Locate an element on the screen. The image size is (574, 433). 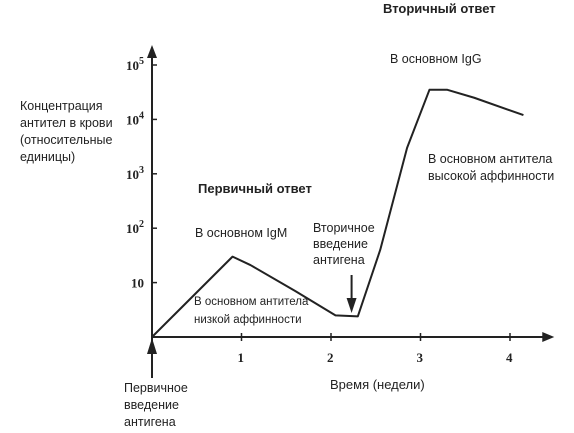
y-axis-label-line-4: единицы) is located at coordinates (47, 157).